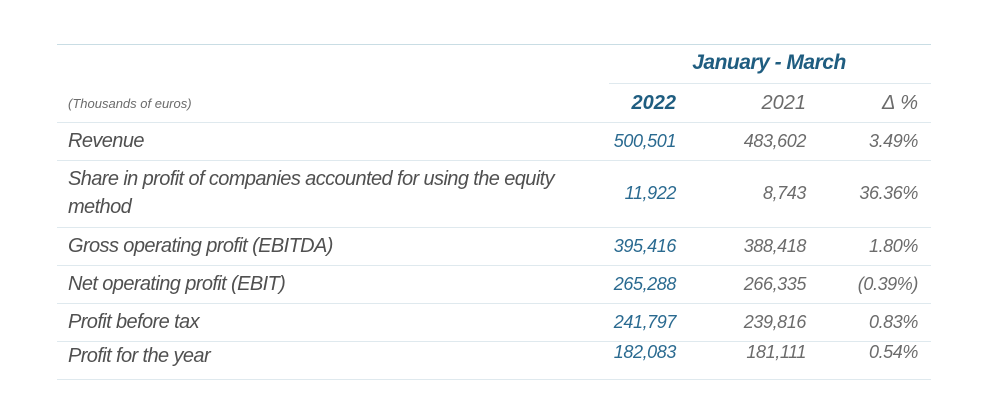 The width and height of the screenshot is (1002, 419). What do you see at coordinates (784, 103) in the screenshot?
I see `column-header-2021: 2021` at bounding box center [784, 103].